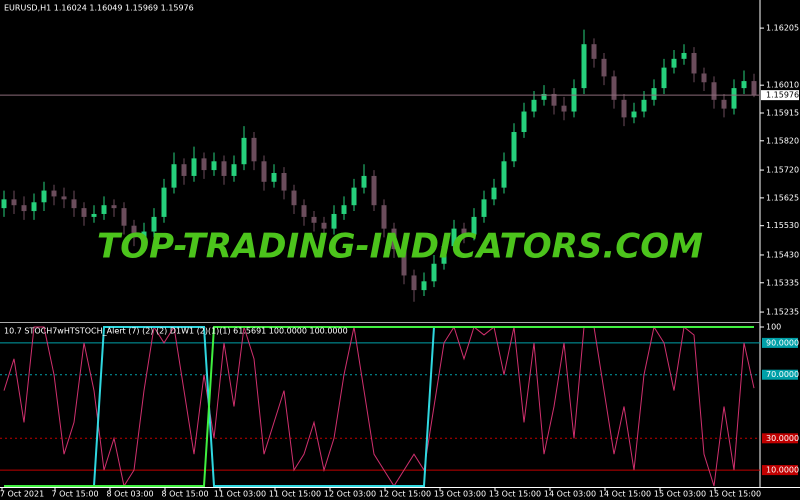 This screenshot has height=500, width=800. I want to click on x-tick-label: 13 Oct 03:00, so click(460, 494).